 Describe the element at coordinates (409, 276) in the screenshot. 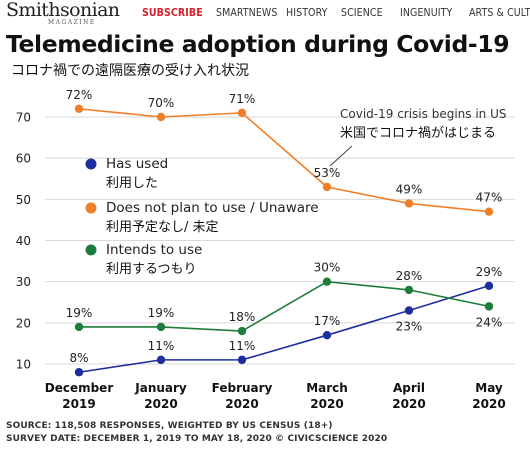

I see `data-label: 28%` at that location.